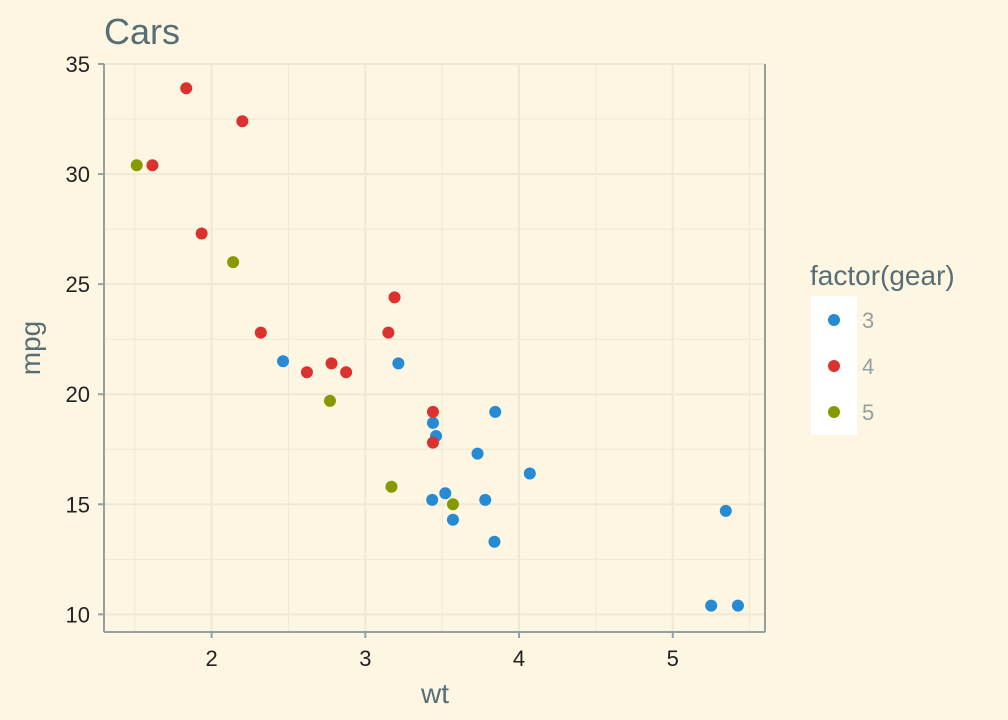  Describe the element at coordinates (365, 658) in the screenshot. I see `x-tick-label: 3` at that location.